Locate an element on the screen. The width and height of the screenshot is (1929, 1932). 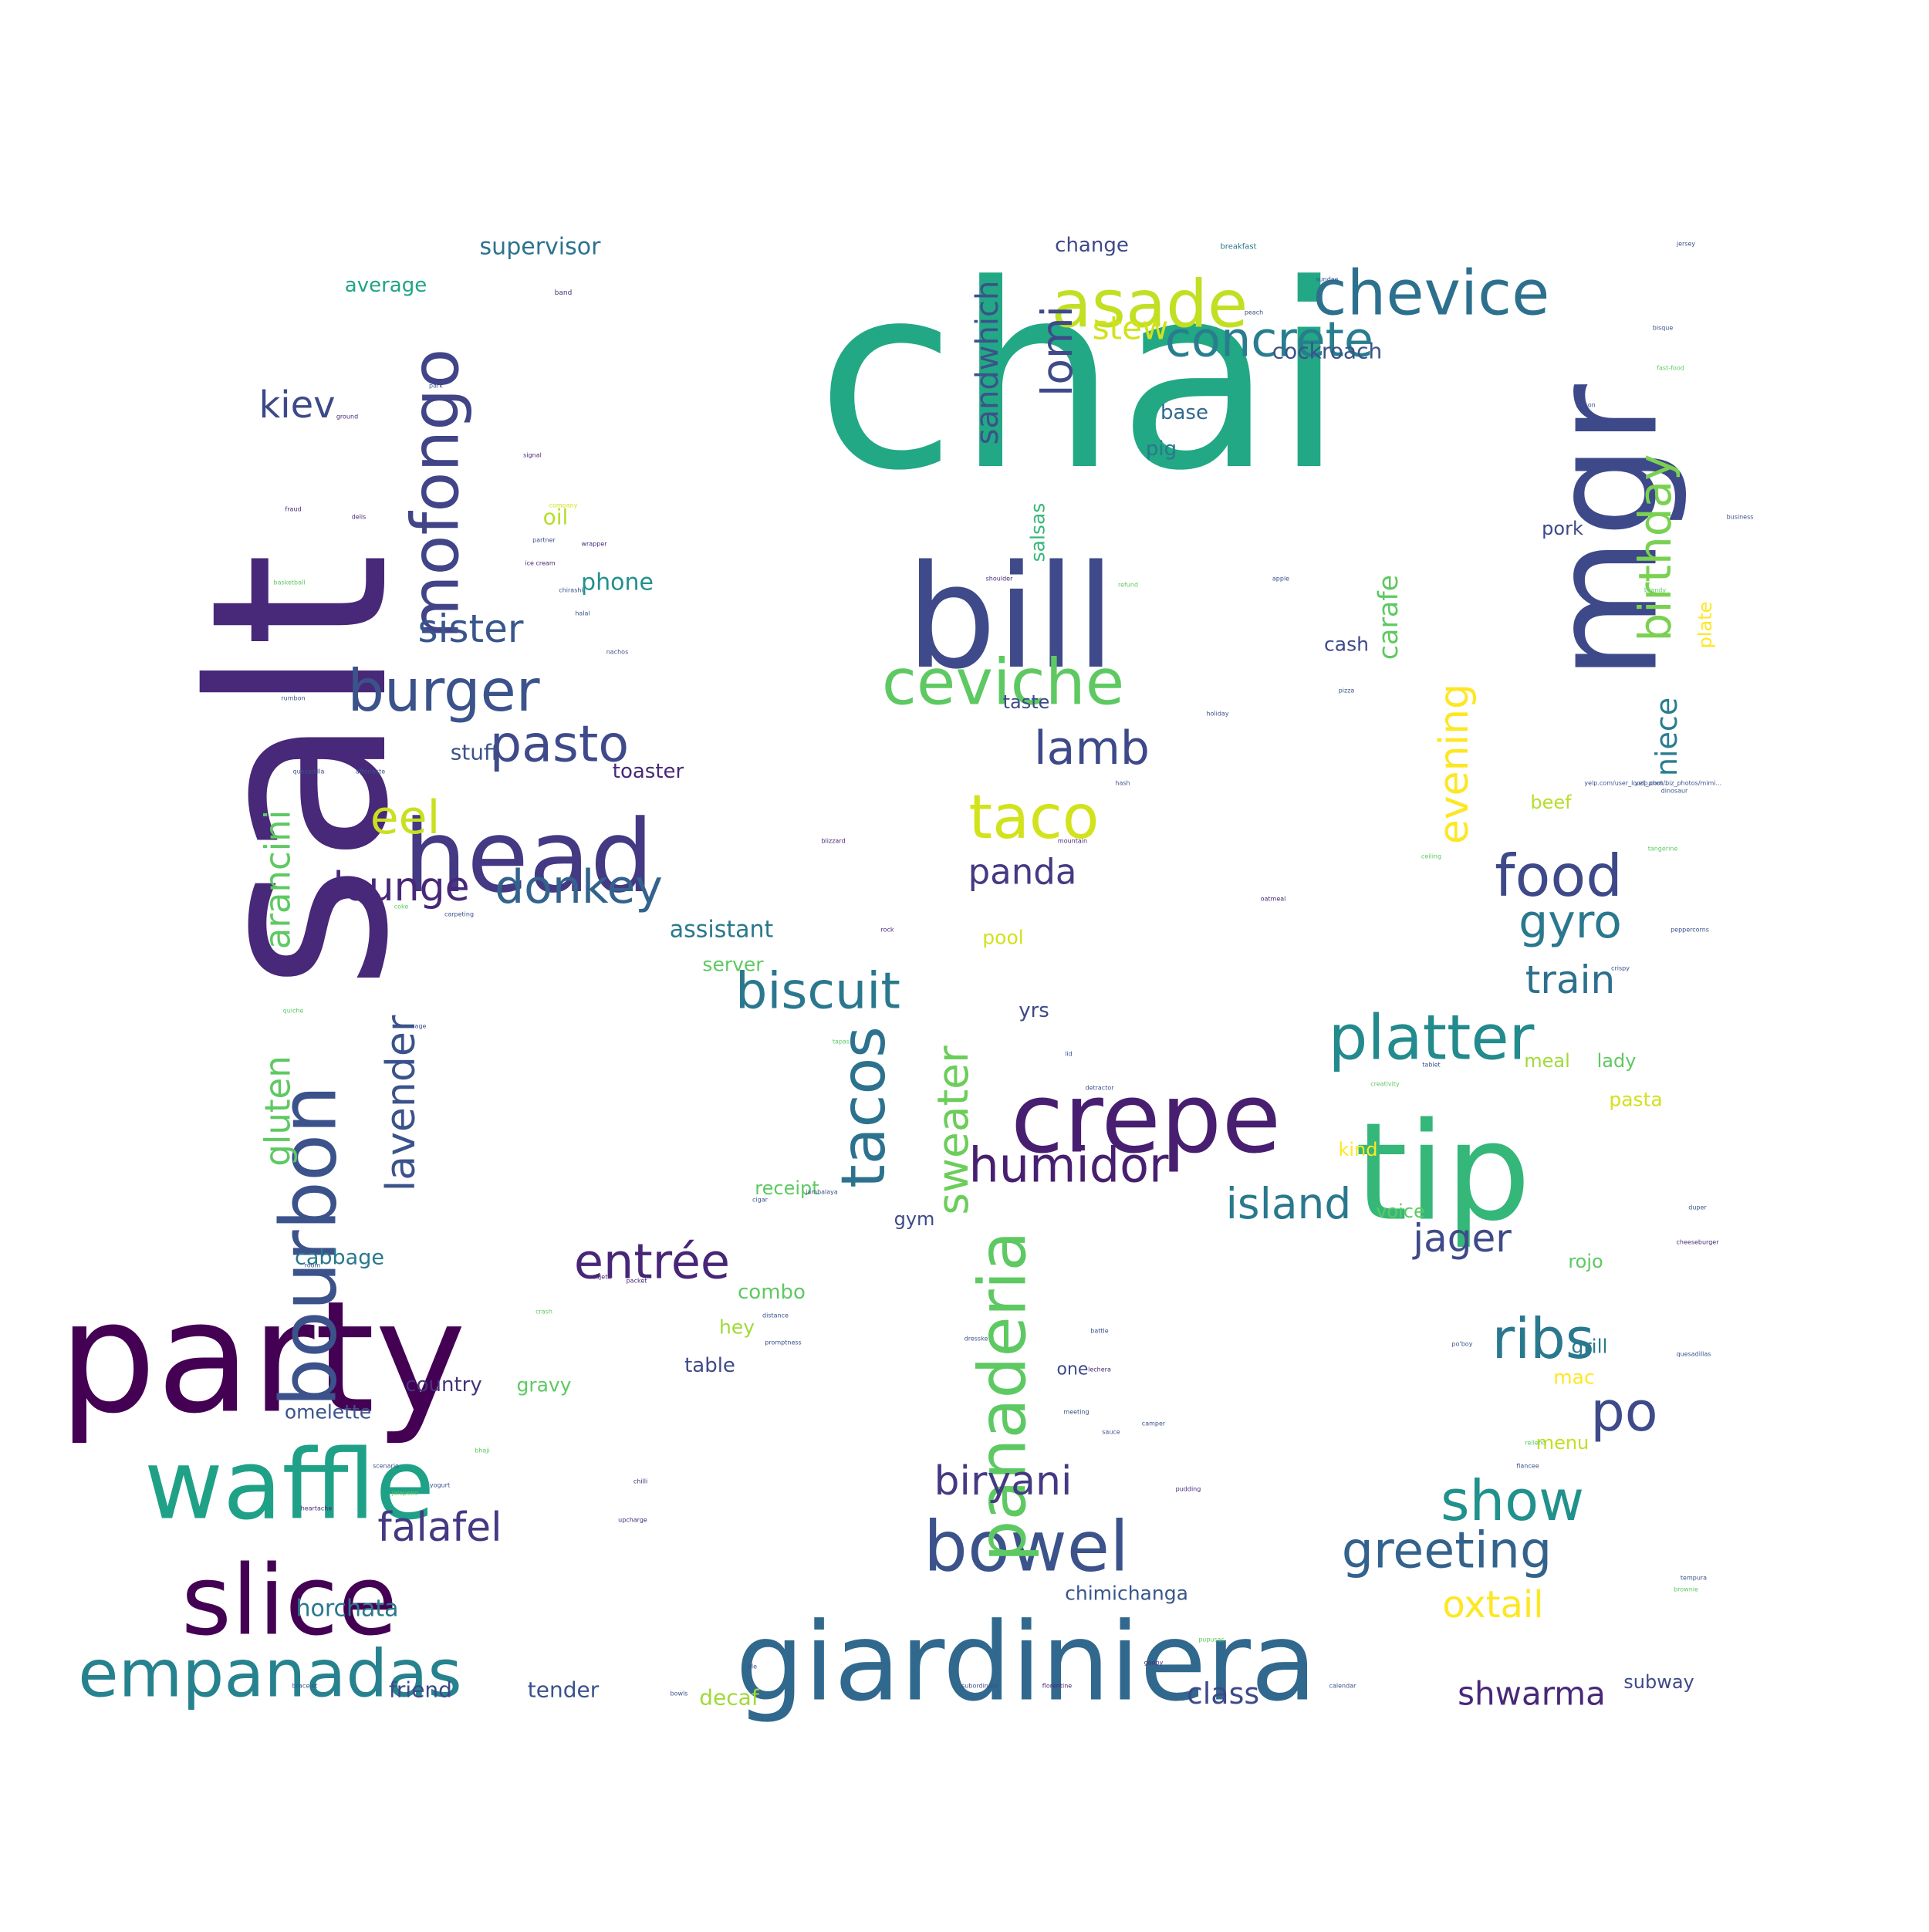
word-7: head is located at coordinates (529, 857).